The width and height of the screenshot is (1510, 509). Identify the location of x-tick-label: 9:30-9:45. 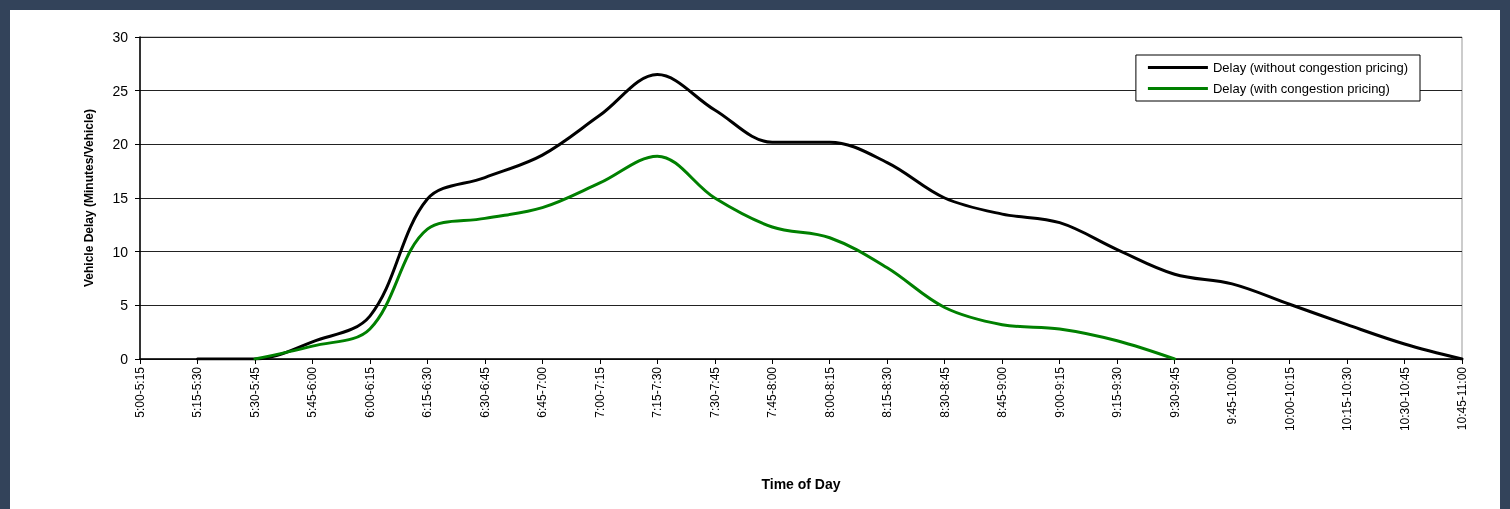
(1174, 392).